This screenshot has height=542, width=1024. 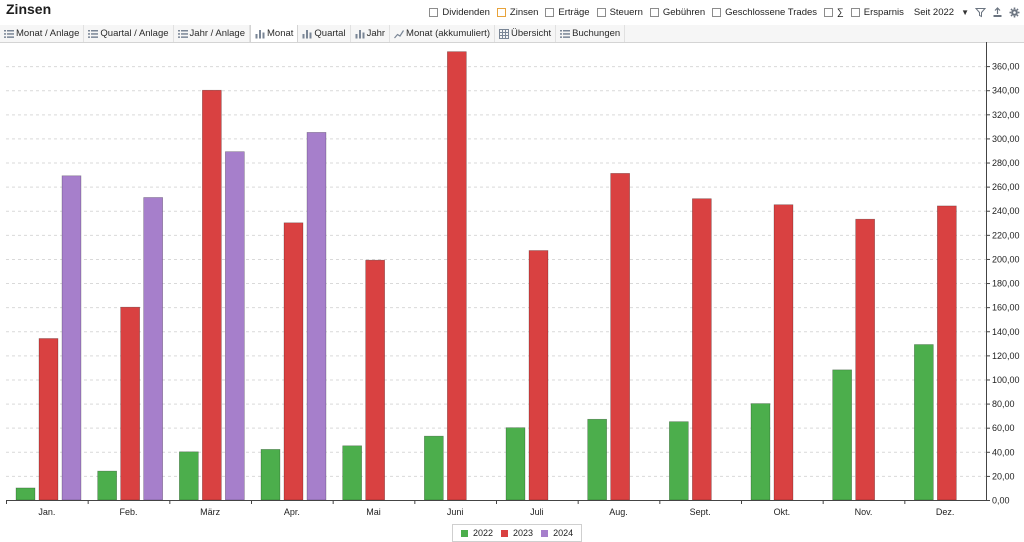 I want to click on tab-quartal-anlage: Quartal / Anlage, so click(x=129, y=33).